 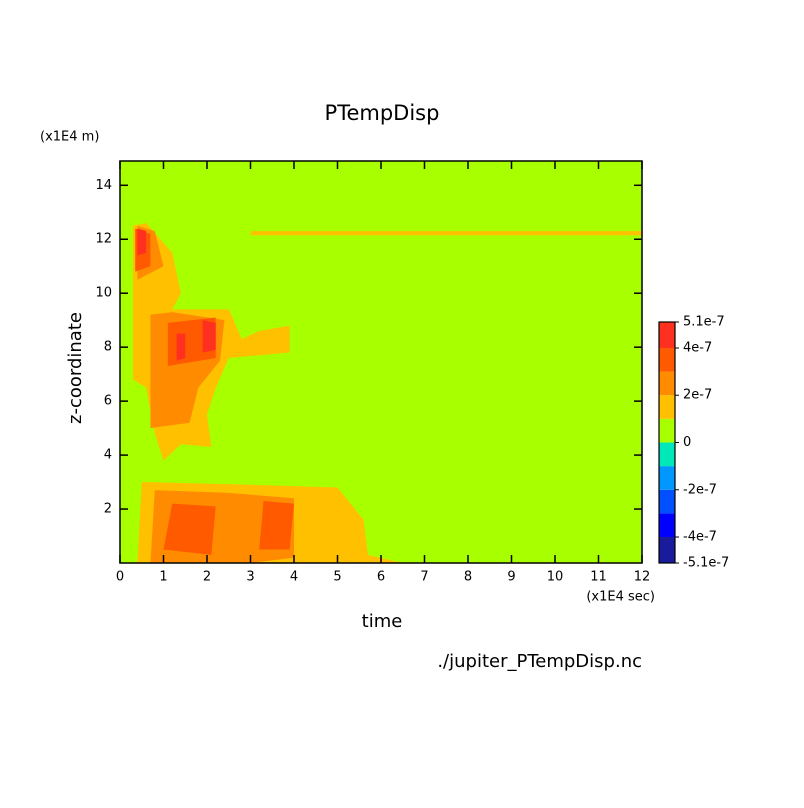 What do you see at coordinates (250, 577) in the screenshot?
I see `x-tick-label: 3` at bounding box center [250, 577].